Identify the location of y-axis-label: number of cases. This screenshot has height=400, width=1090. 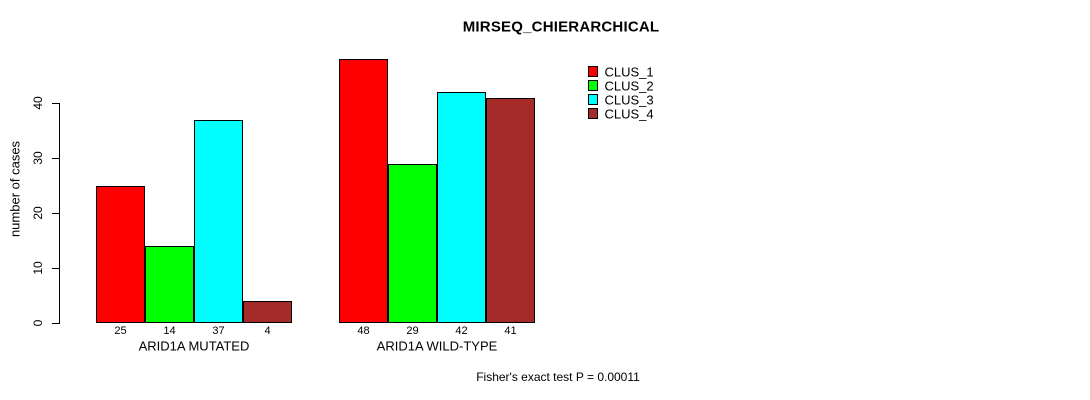
(15, 189).